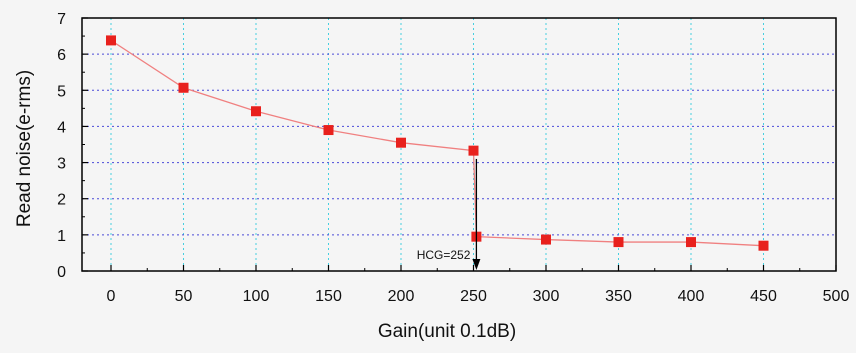  I want to click on y-tick-label: 1, so click(61, 236).